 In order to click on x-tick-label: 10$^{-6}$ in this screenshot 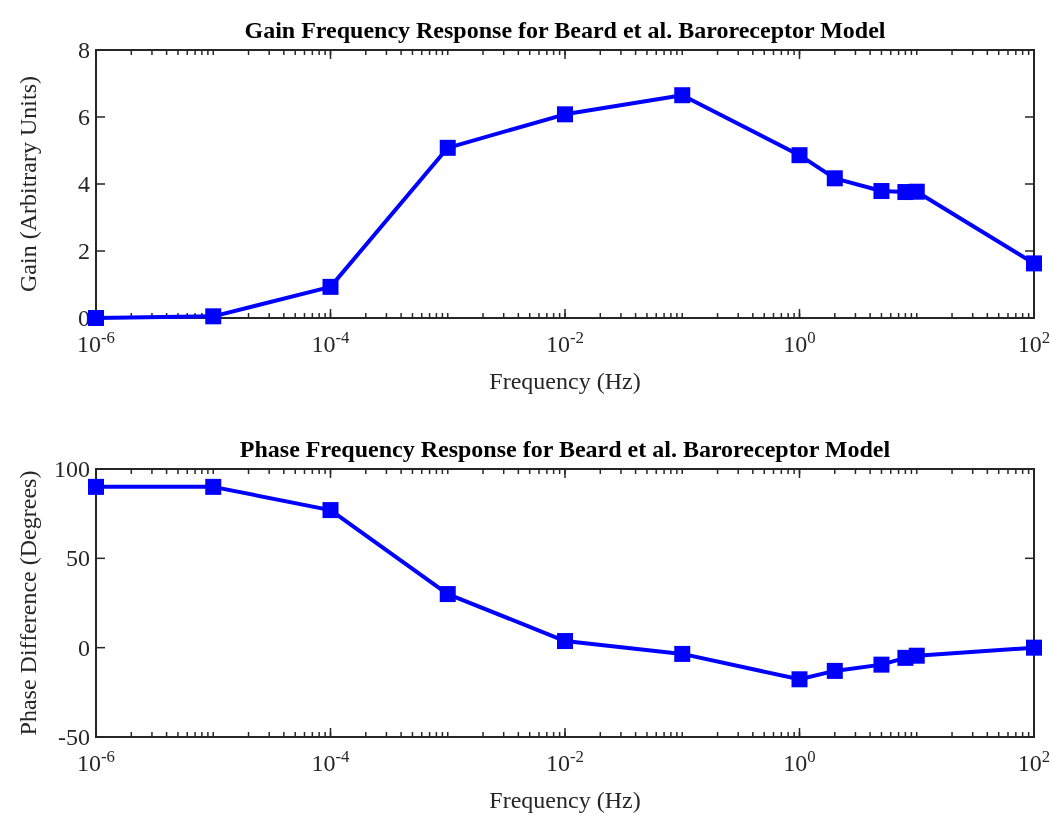, I will do `click(96, 342)`.